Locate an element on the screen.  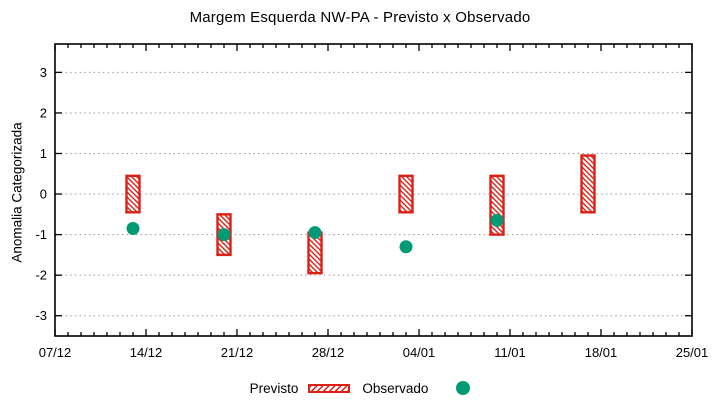
x-tick-label: 07/12 is located at coordinates (55, 352).